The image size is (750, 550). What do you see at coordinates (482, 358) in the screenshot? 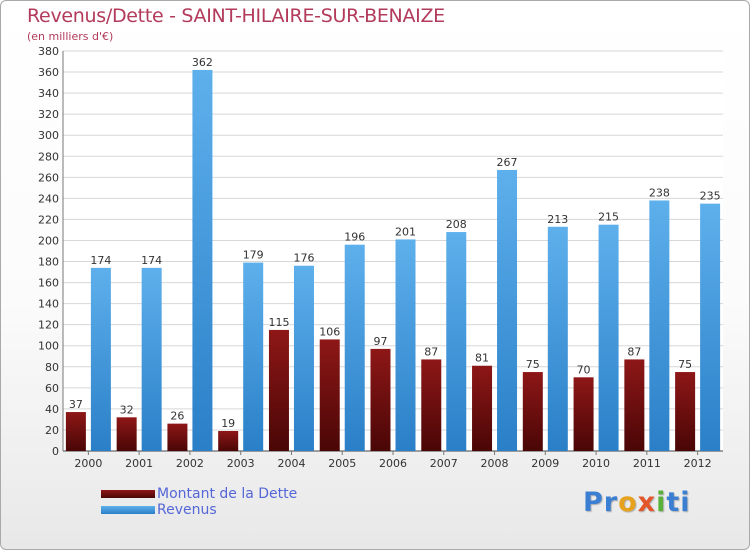
I see `data-label-debt: 81` at bounding box center [482, 358].